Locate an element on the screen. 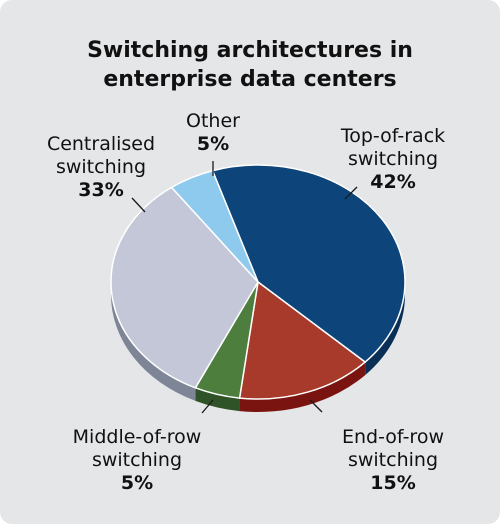  label-end-of-row: End-of-row switching 15% is located at coordinates (393, 460).